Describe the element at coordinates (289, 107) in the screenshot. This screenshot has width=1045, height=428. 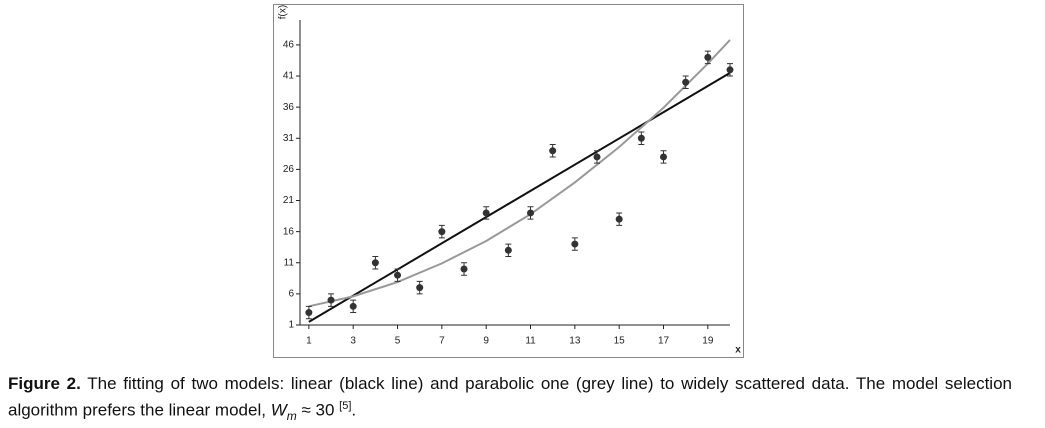
I see `y-tick-label: 36` at that location.